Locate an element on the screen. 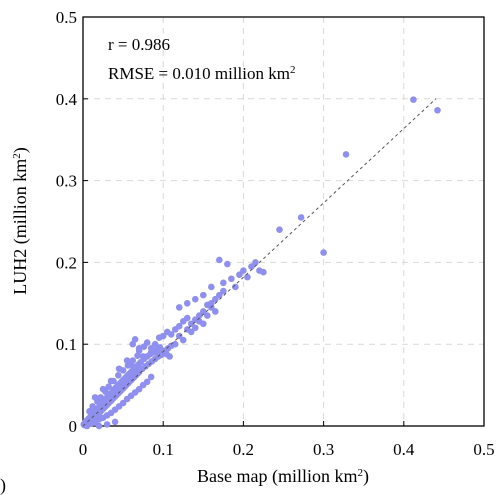 The width and height of the screenshot is (503, 495). y-tick-label: 0.5 is located at coordinates (66, 17).